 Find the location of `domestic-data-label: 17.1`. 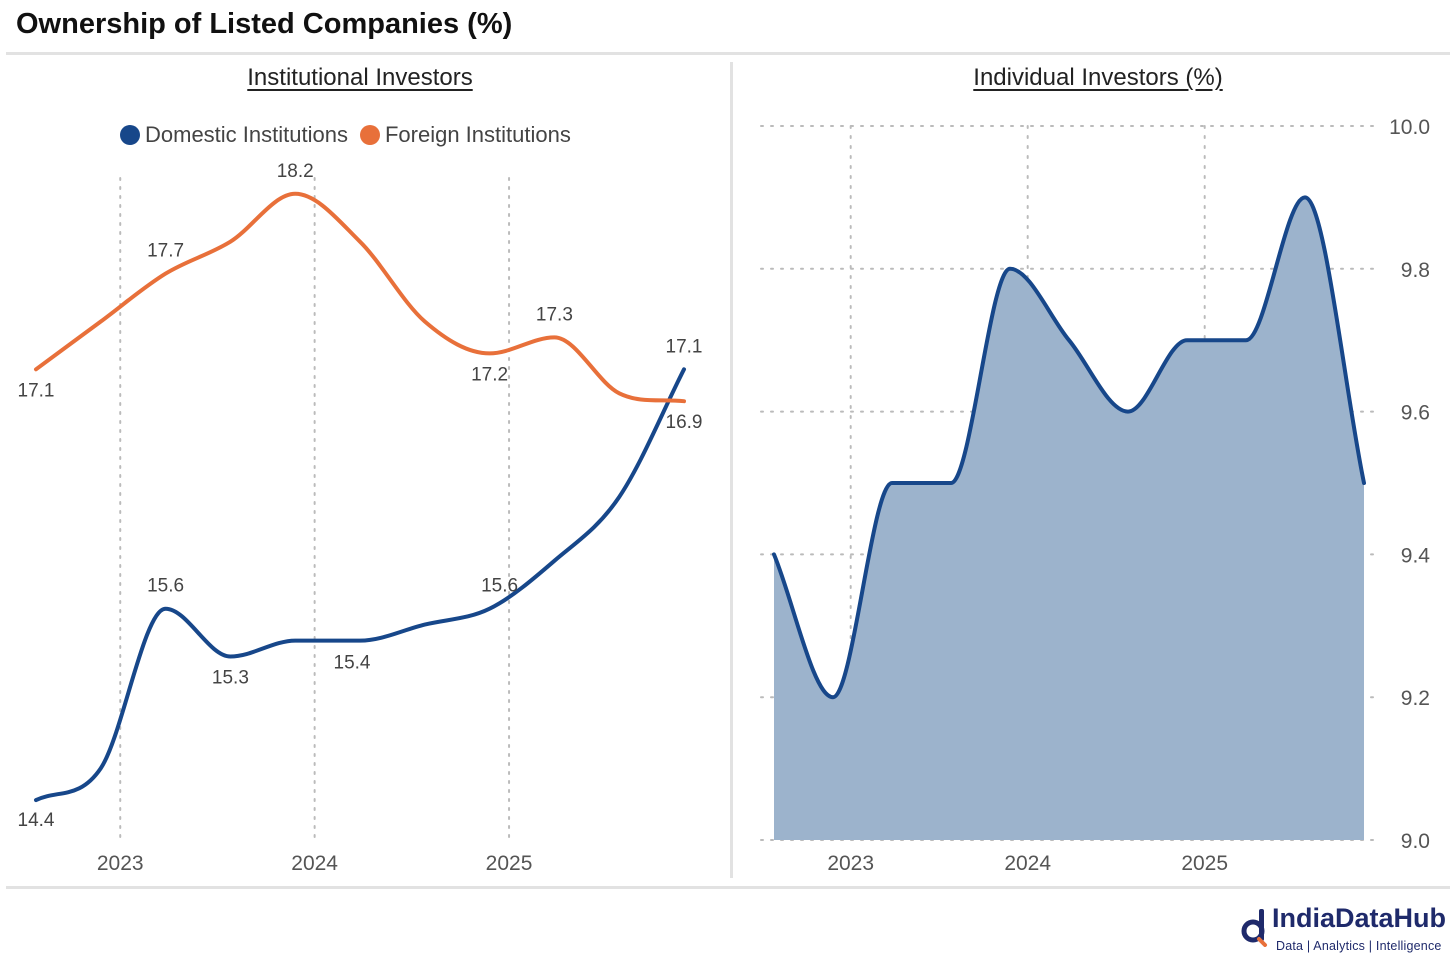

domestic-data-label: 17.1 is located at coordinates (684, 346).